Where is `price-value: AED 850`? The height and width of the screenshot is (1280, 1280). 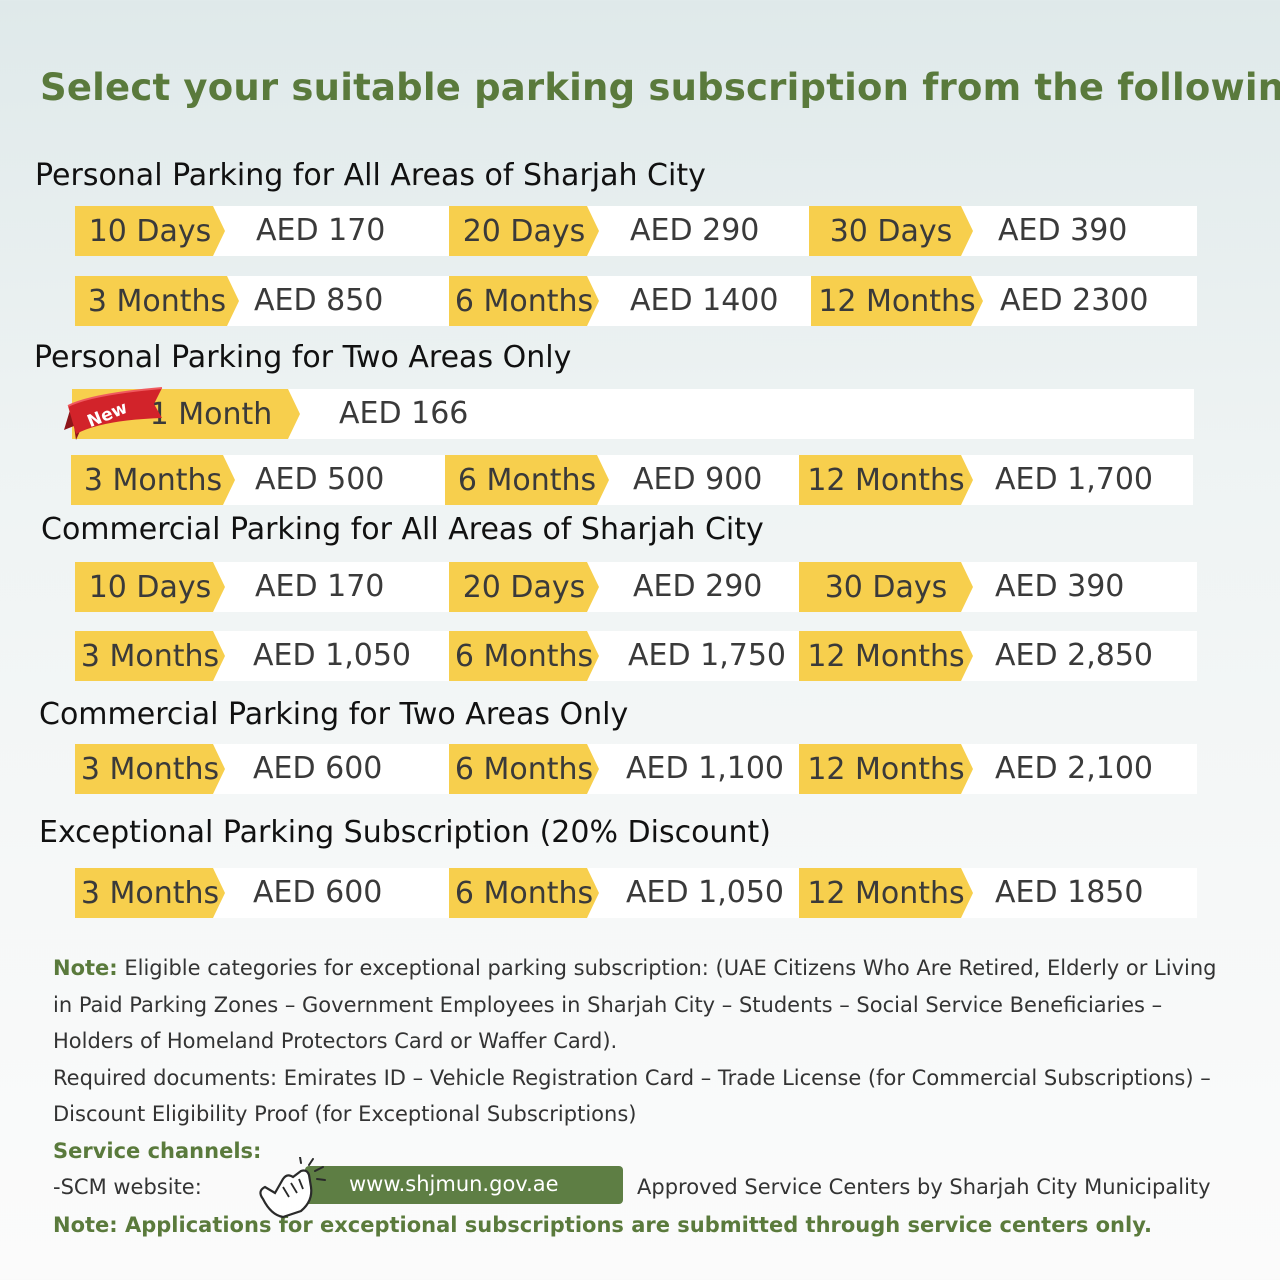
price-value: AED 850 is located at coordinates (319, 300).